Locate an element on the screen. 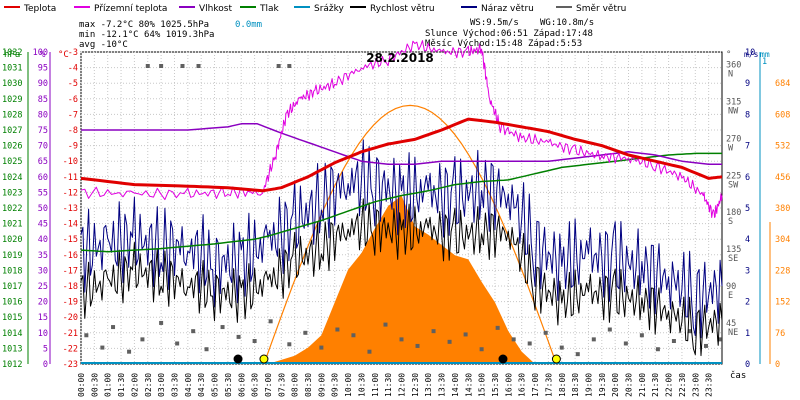  direction-tick-label: 135 is located at coordinates (733, 250).